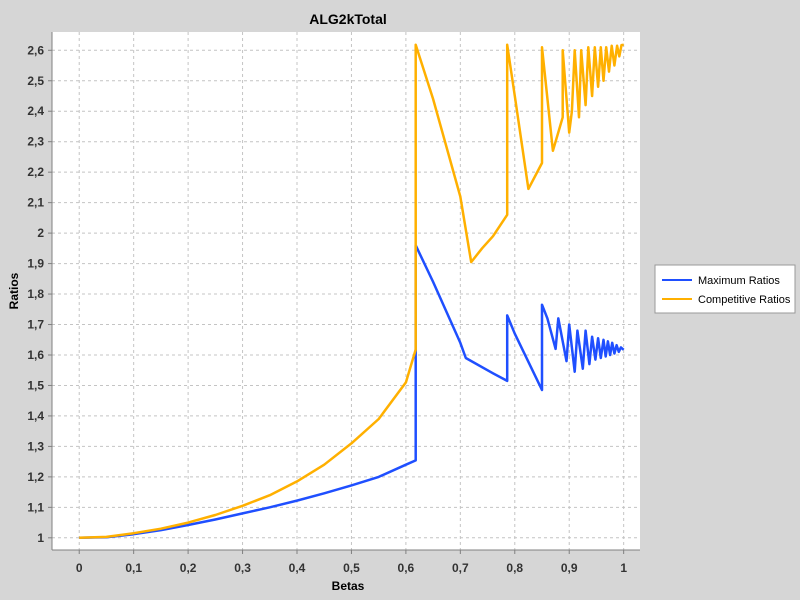  I want to click on y-tick-label: 1,5, so click(35, 385).